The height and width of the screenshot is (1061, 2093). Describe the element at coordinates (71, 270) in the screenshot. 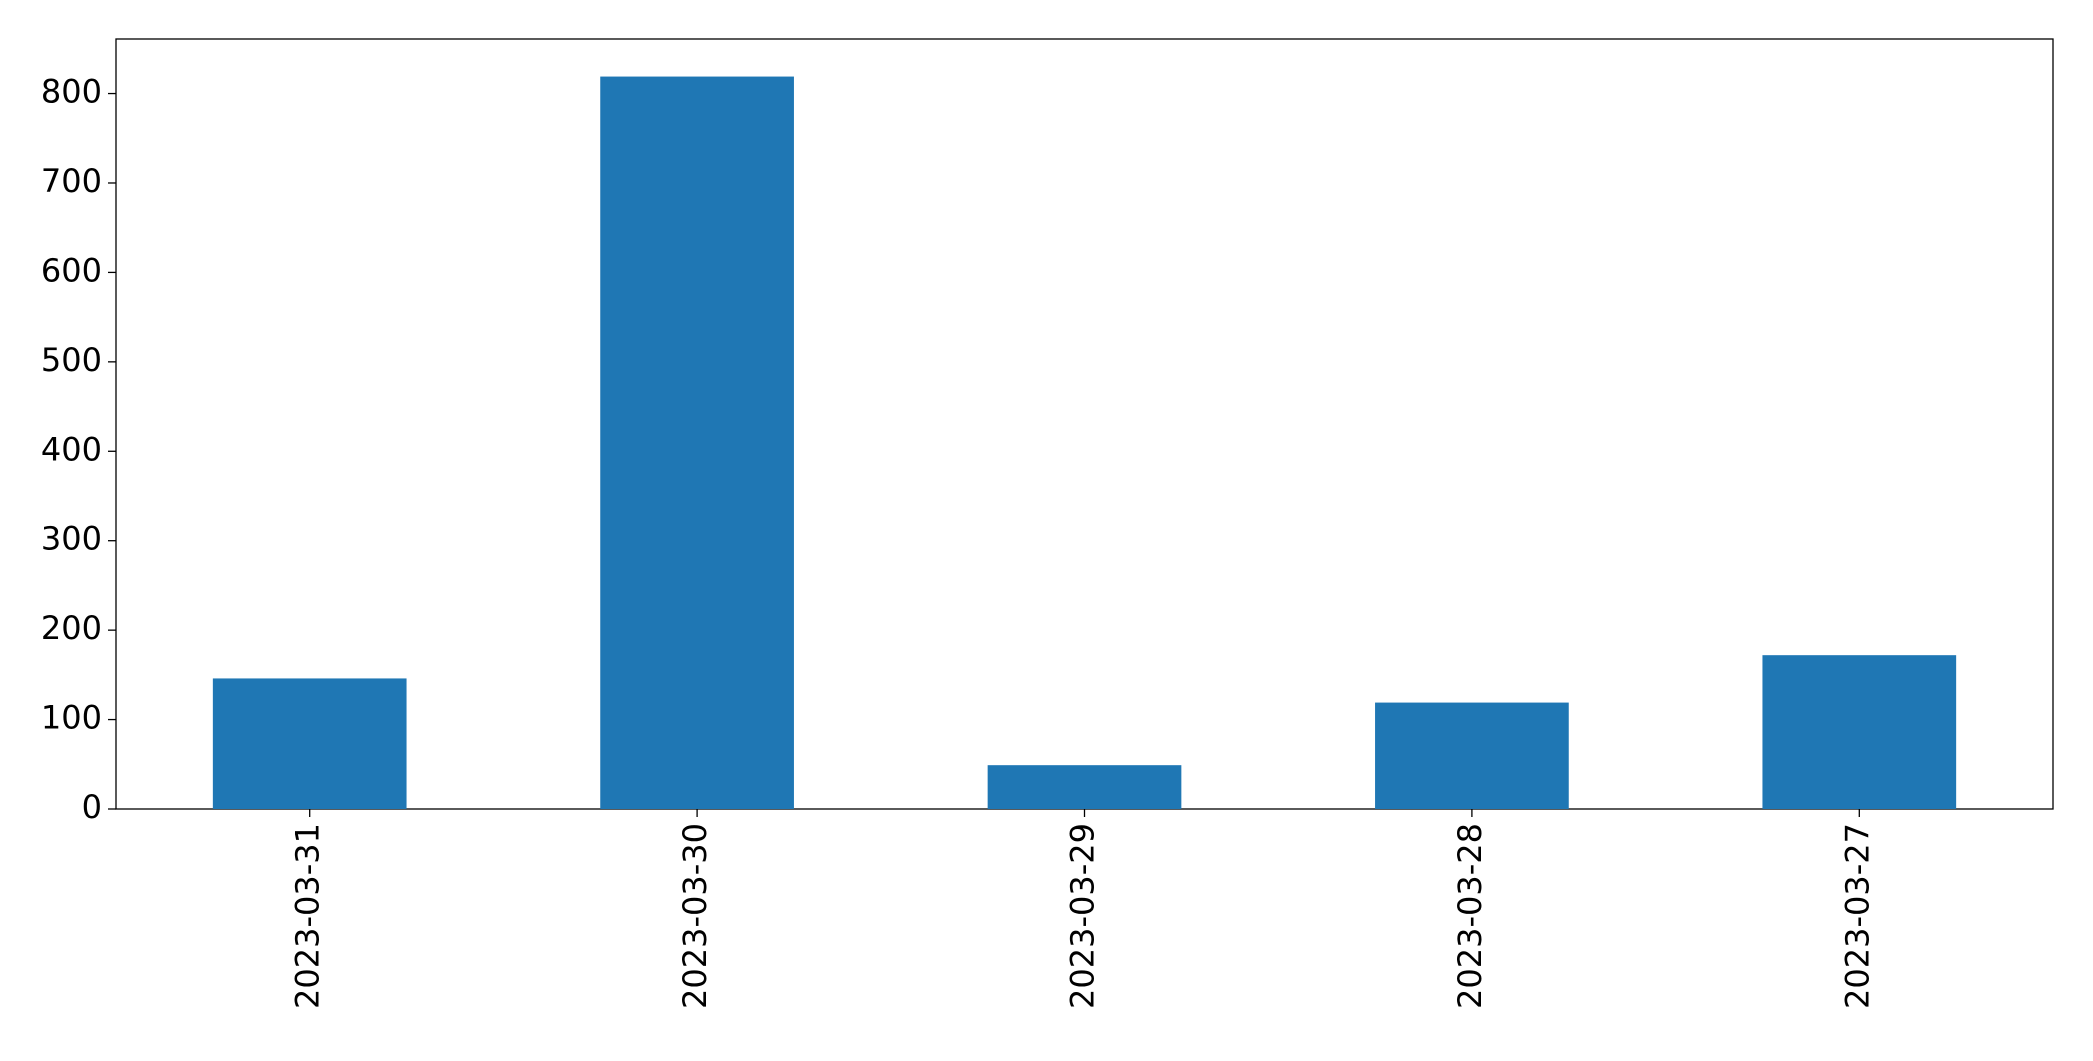

I see `y-tick-label: 600` at that location.